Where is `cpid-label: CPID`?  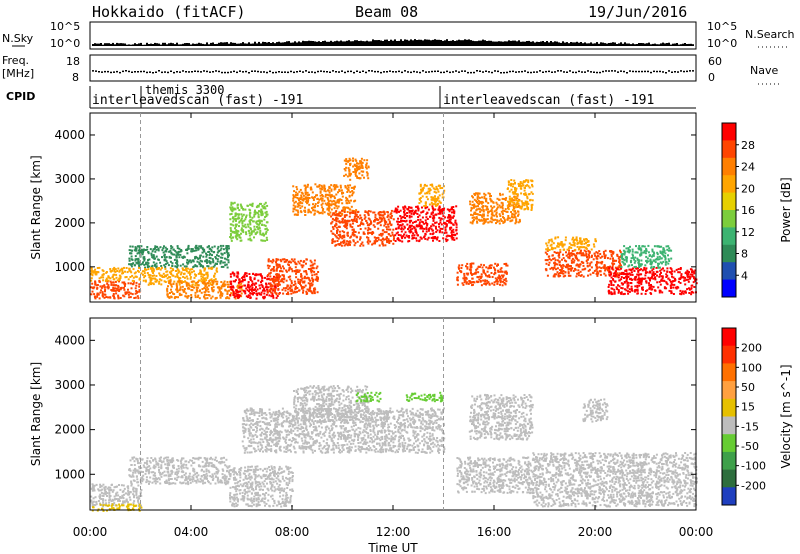 cpid-label: CPID is located at coordinates (20, 96).